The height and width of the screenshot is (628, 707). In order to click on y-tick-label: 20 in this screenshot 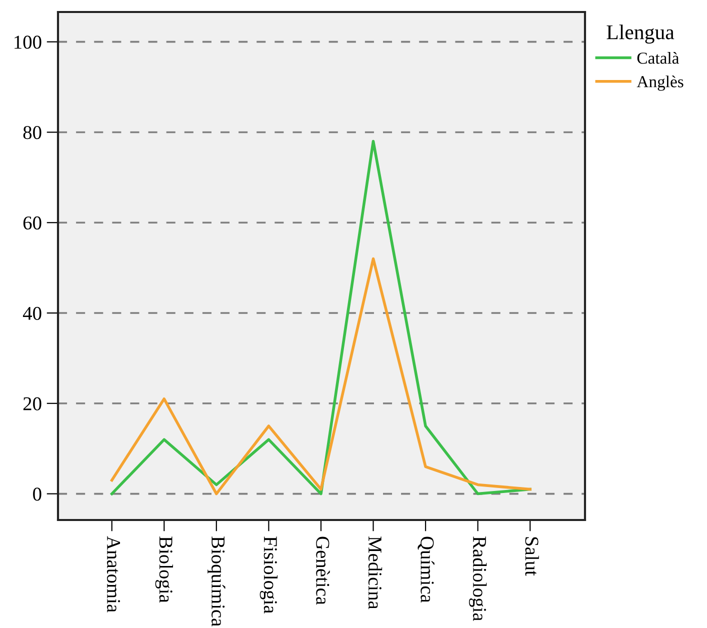, I will do `click(32, 403)`.